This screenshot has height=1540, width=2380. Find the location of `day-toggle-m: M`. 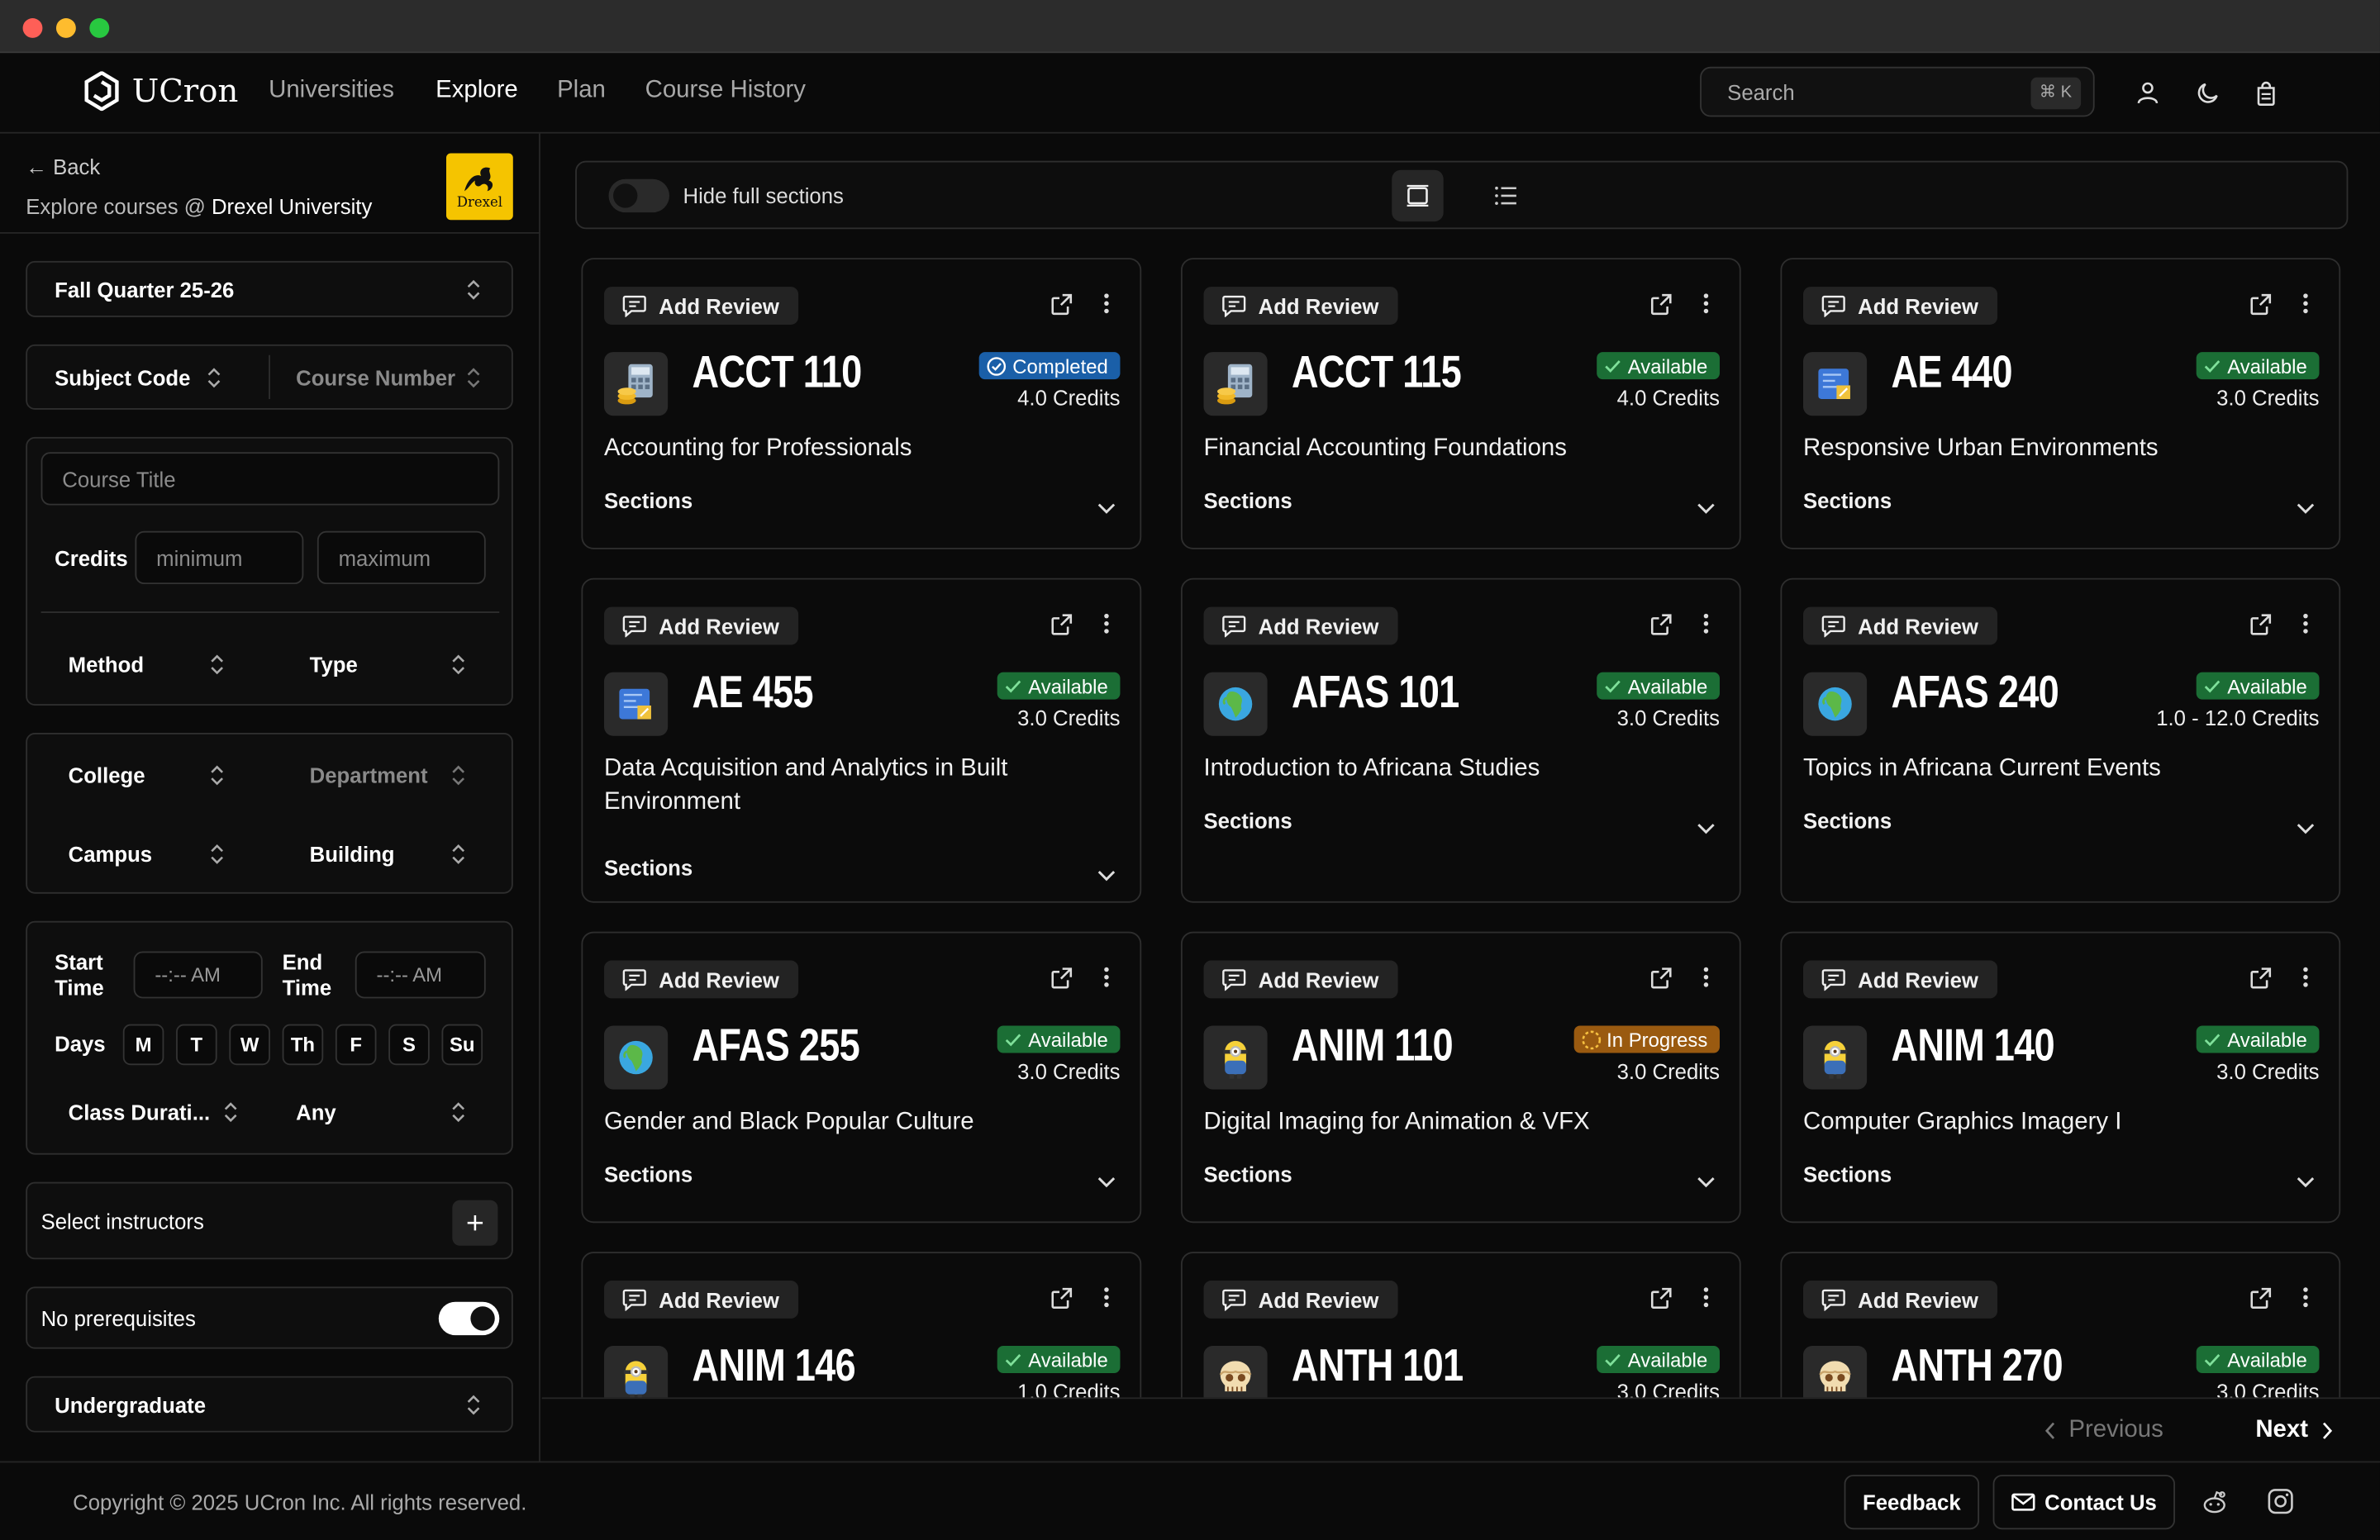

day-toggle-m: M is located at coordinates (143, 1045).